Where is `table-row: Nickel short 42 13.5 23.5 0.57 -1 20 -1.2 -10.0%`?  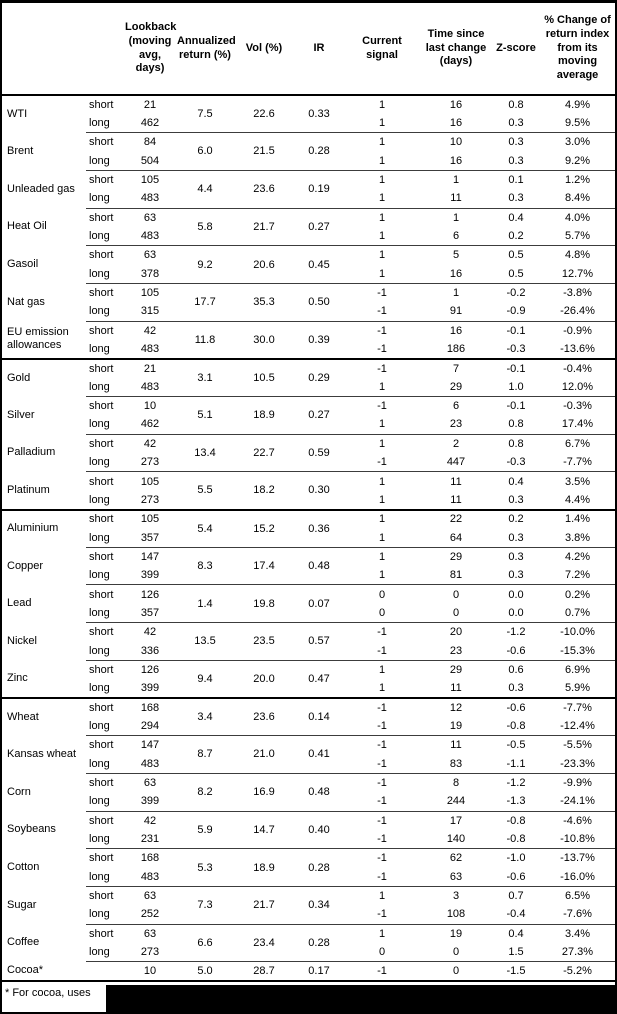 table-row: Nickel short 42 13.5 23.5 0.57 -1 20 -1.2 -10.0% is located at coordinates (308, 641).